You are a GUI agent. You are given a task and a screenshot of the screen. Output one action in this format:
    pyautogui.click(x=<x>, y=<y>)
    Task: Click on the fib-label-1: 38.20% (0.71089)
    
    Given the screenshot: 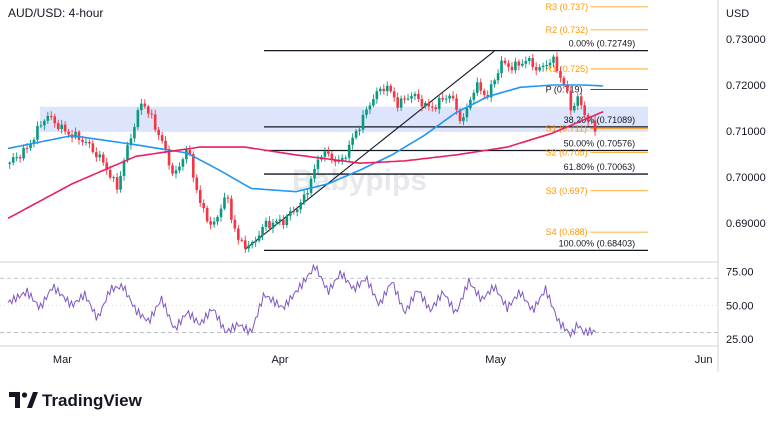 What is the action you would take?
    pyautogui.click(x=600, y=120)
    